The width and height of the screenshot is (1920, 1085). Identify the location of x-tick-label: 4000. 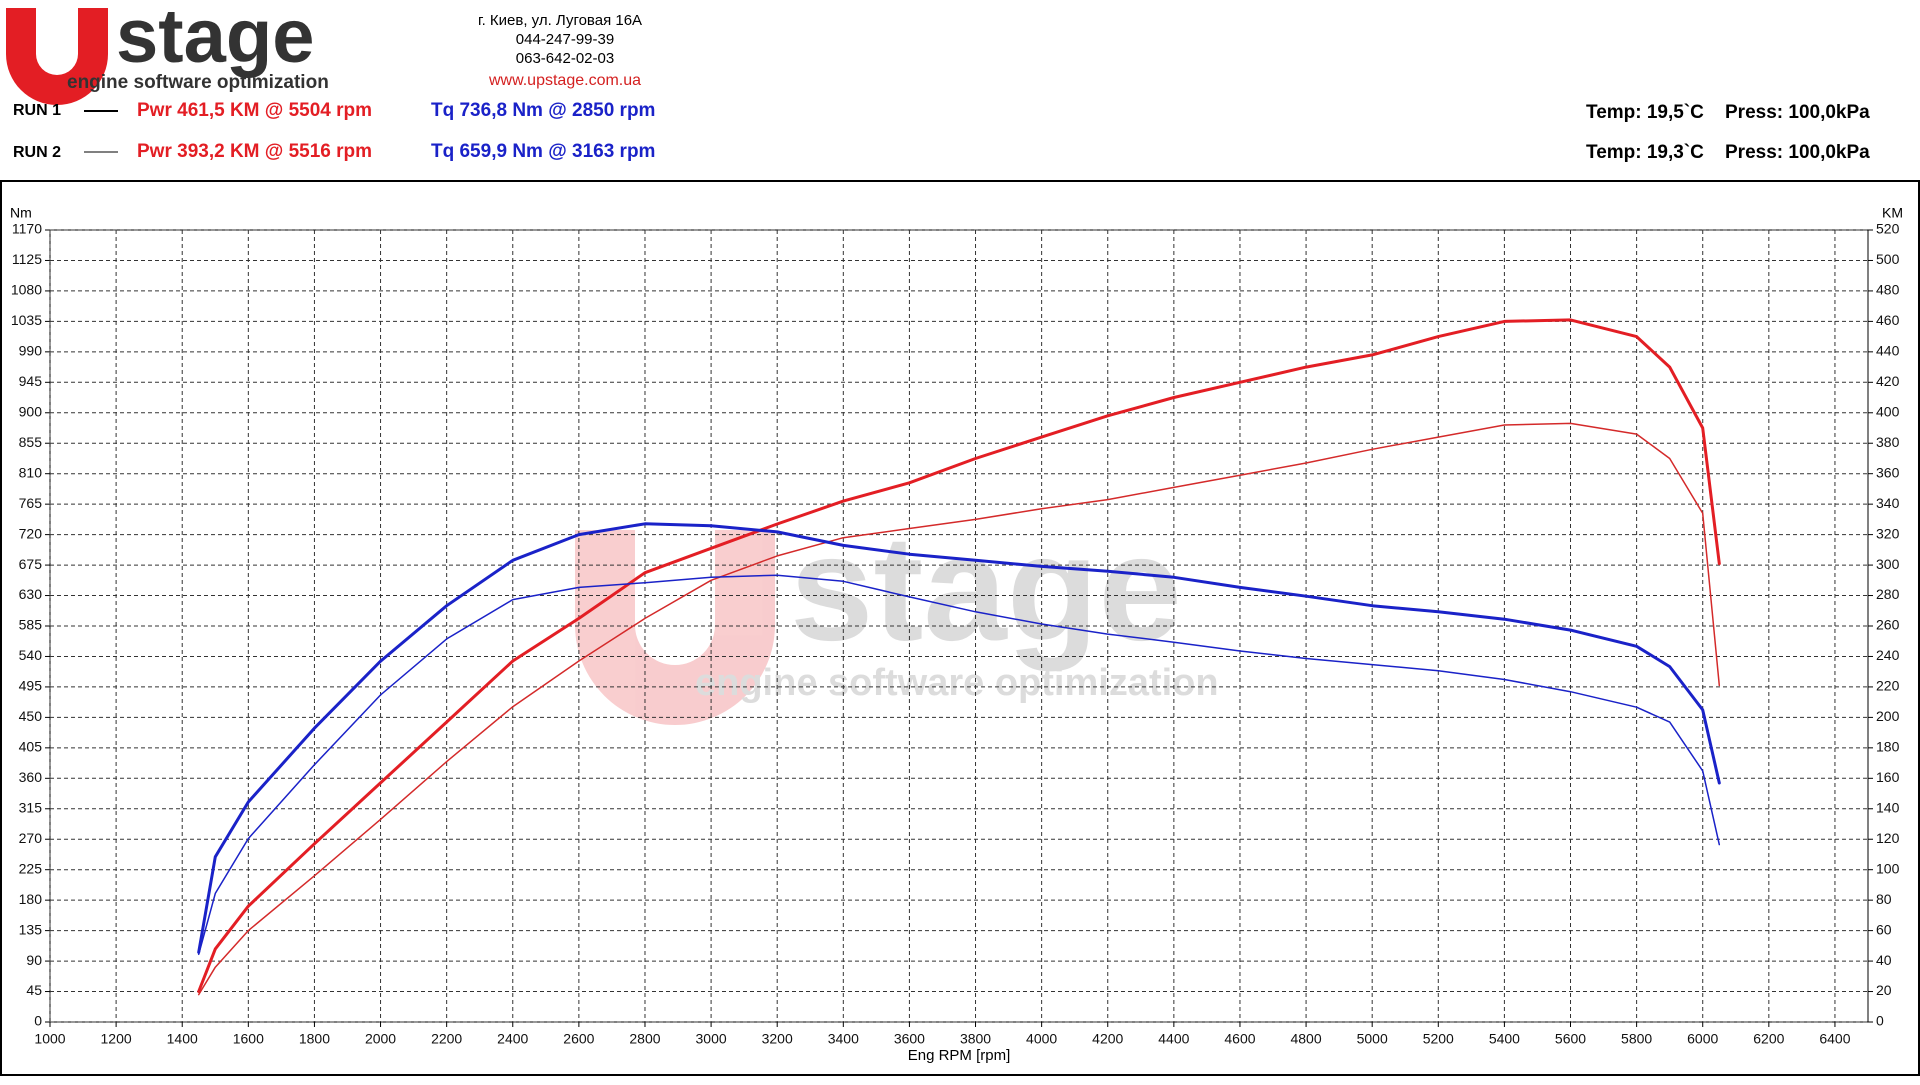
(1041, 1039).